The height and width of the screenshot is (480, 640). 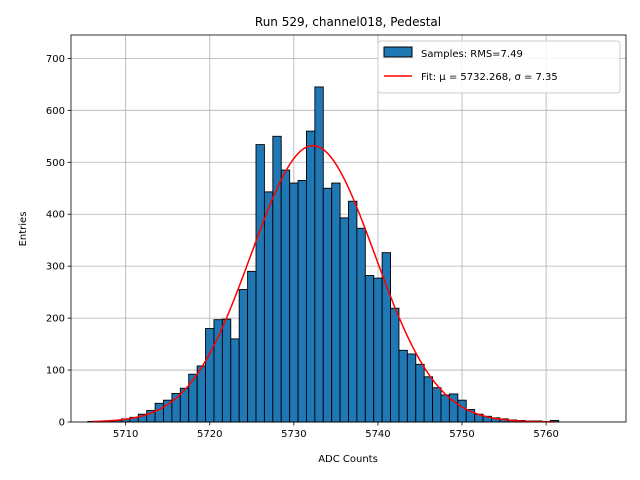 I want to click on x-tick-label: 5750, so click(x=461, y=434).